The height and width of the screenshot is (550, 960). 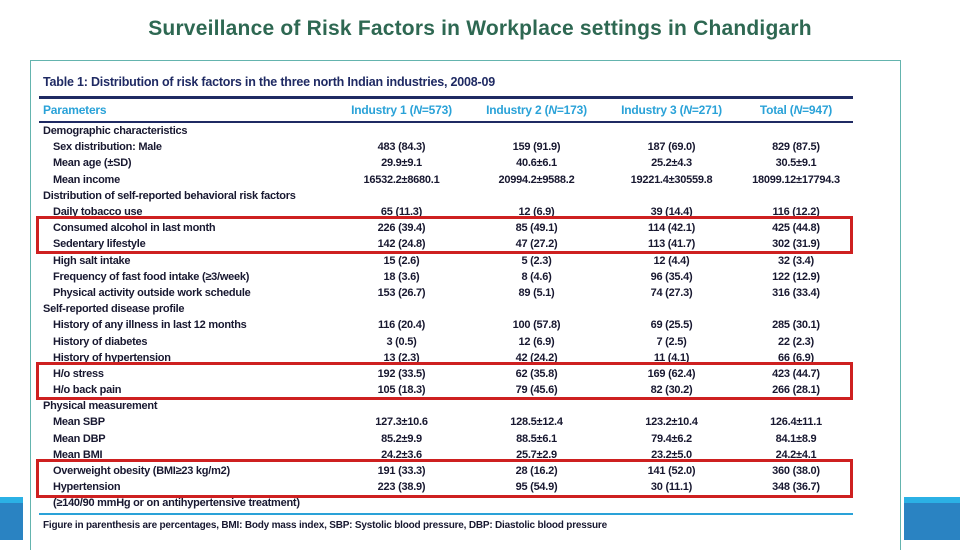 I want to click on row-label: Mean income, so click(x=86, y=179).